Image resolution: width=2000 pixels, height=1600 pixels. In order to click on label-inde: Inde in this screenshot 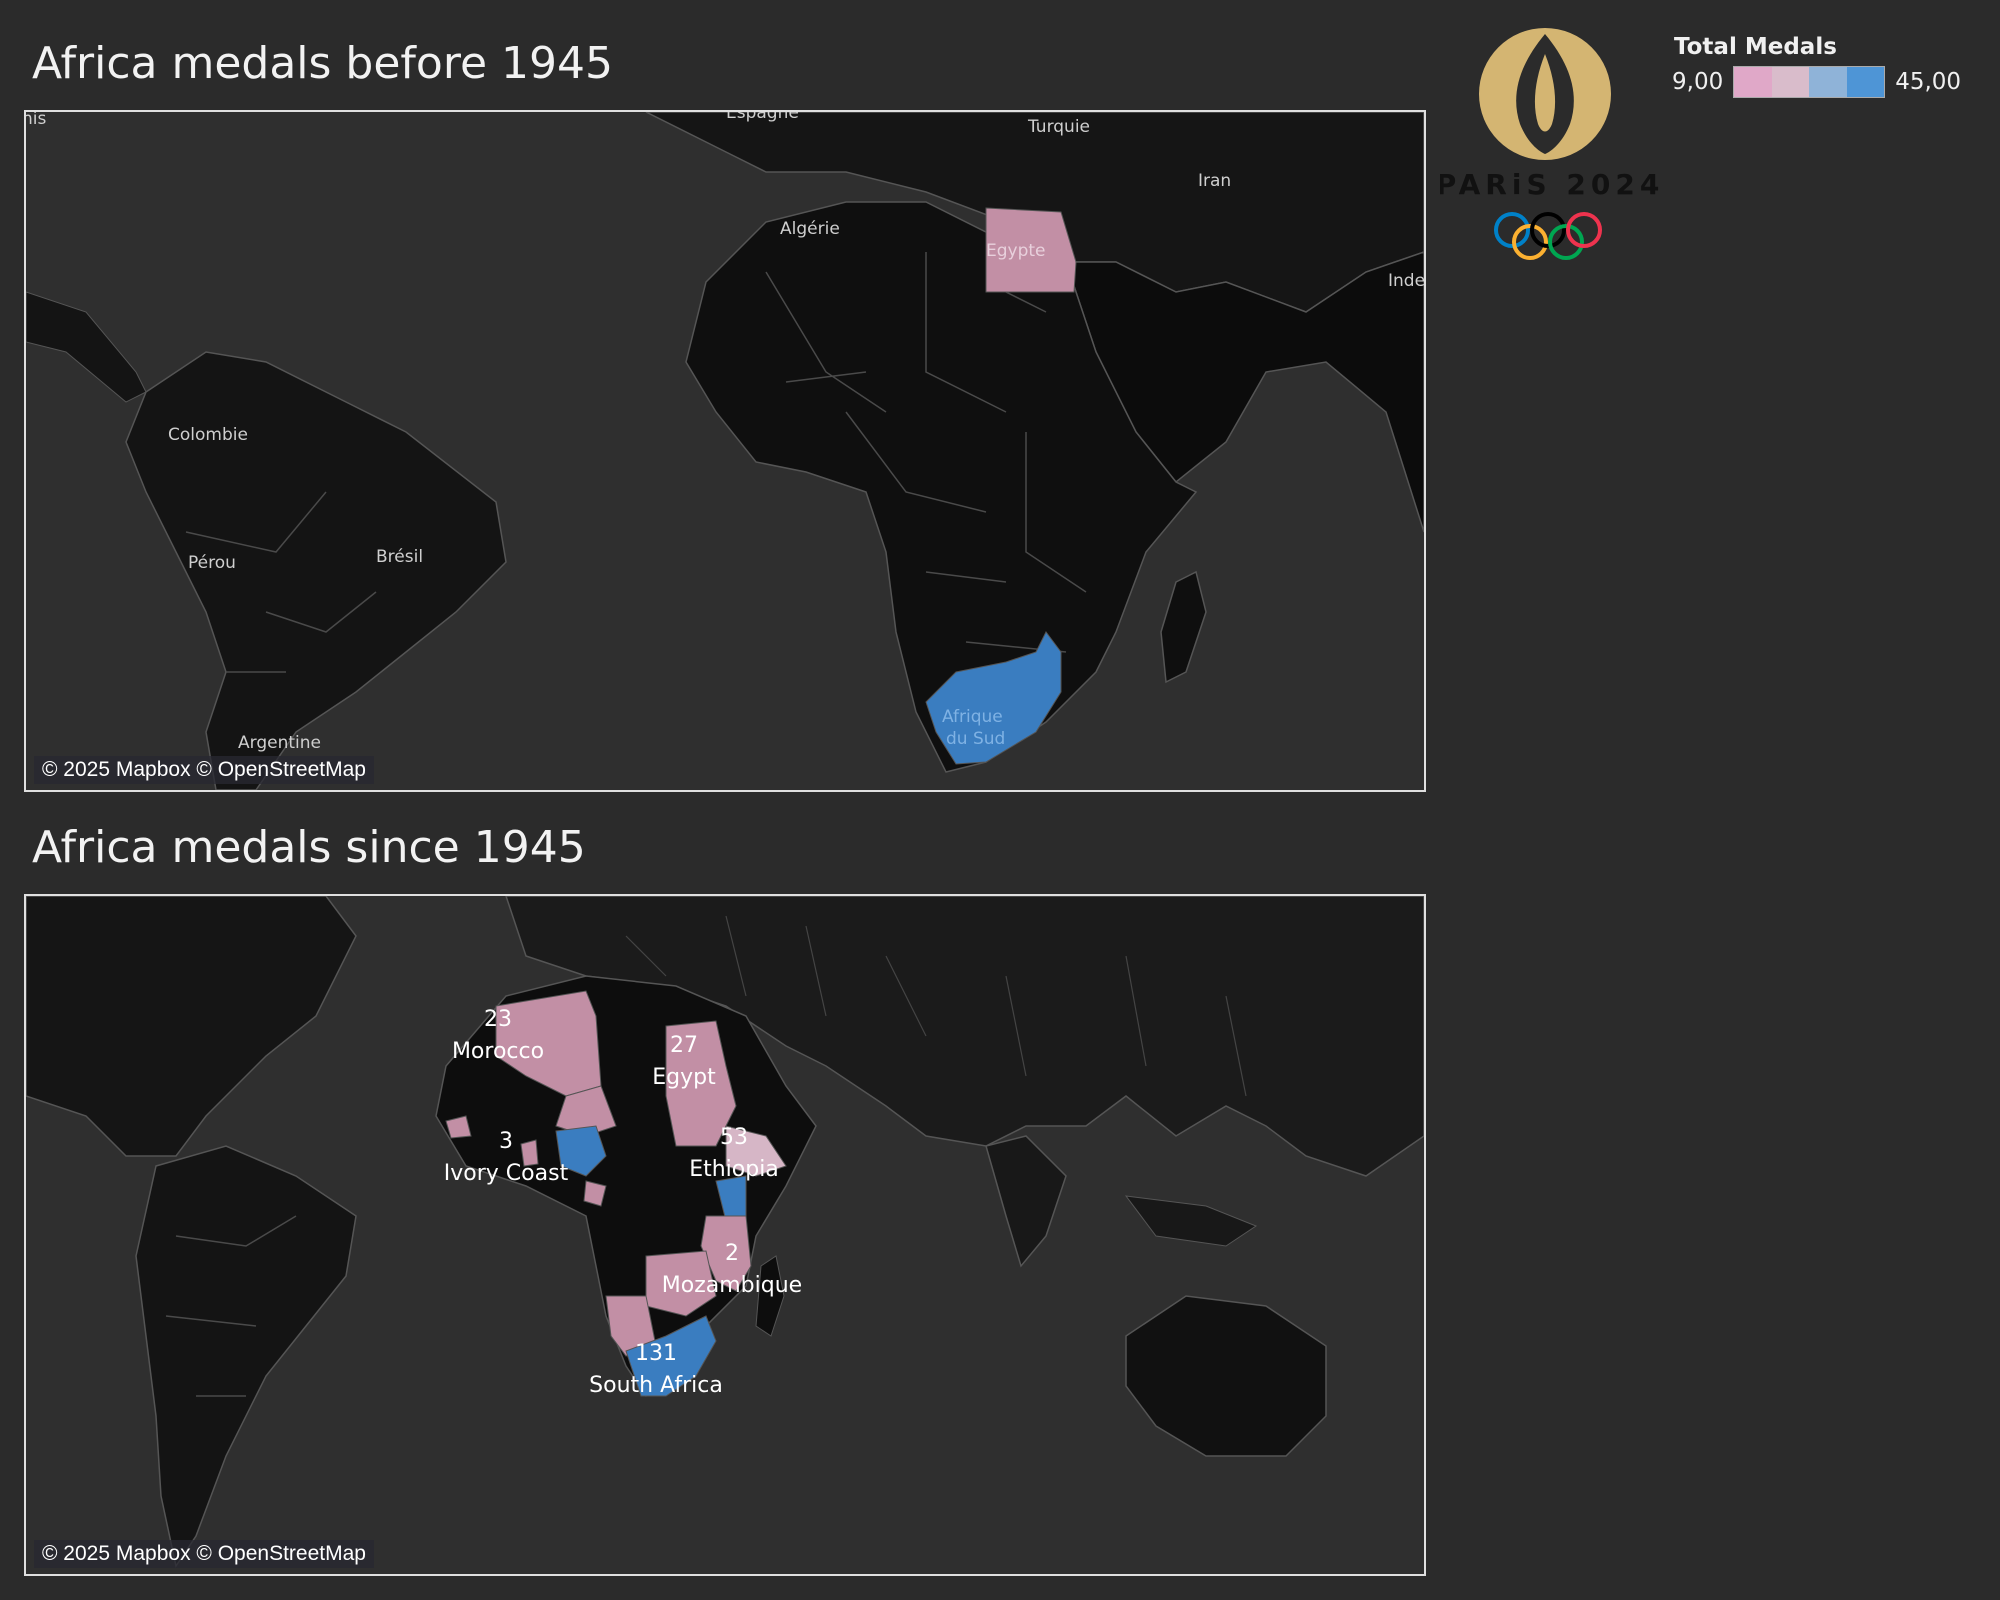, I will do `click(1406, 281)`.